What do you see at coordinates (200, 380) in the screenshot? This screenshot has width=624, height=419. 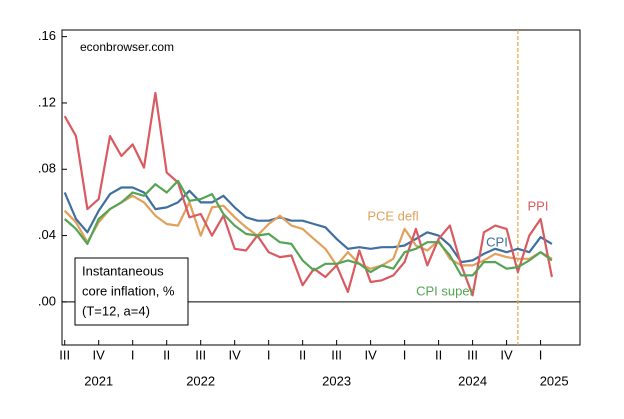 I see `year-label: 2022` at bounding box center [200, 380].